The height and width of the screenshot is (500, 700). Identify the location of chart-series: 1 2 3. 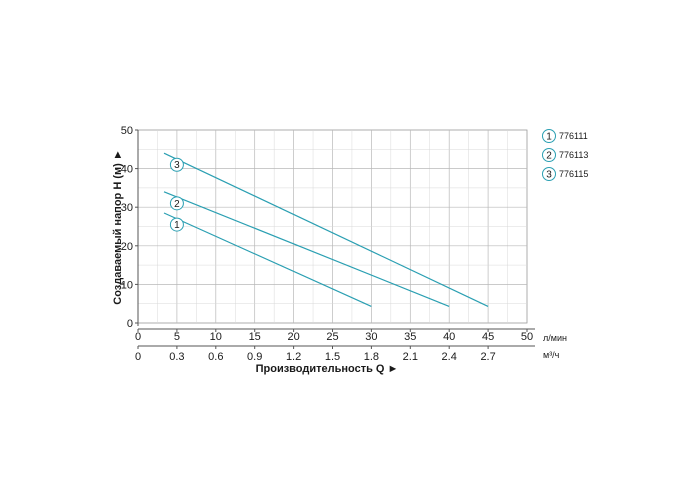
(326, 229).